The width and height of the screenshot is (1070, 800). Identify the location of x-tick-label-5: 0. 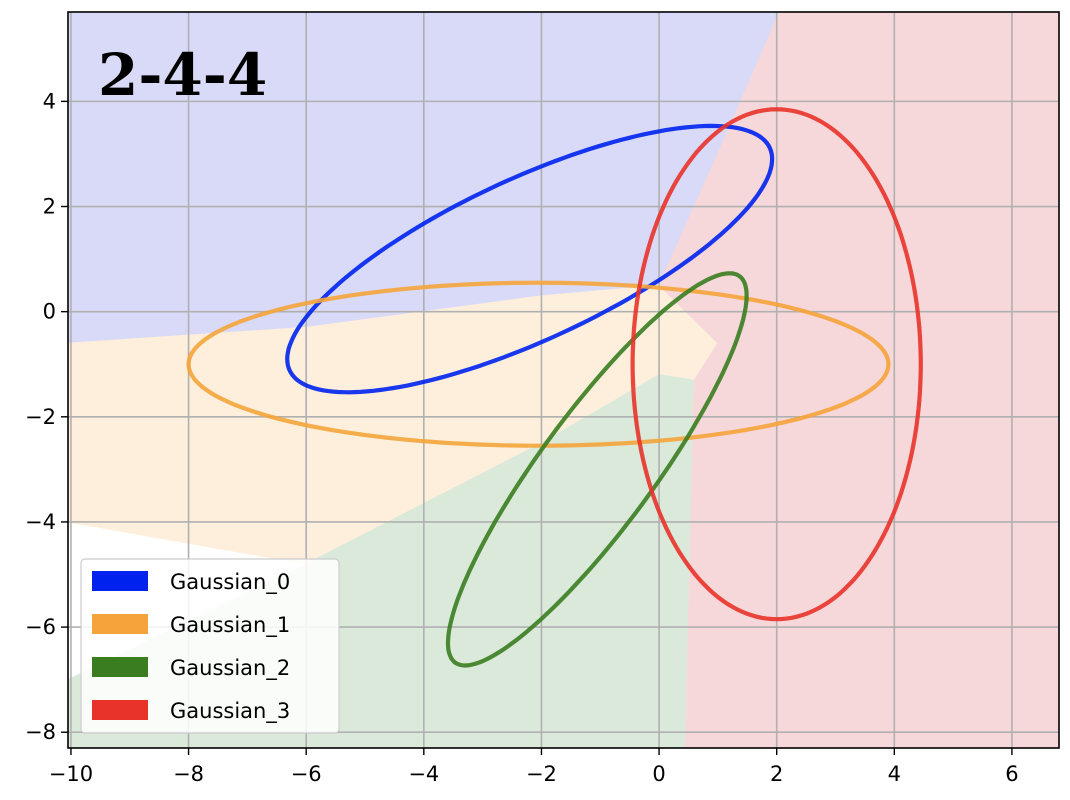
(658, 774).